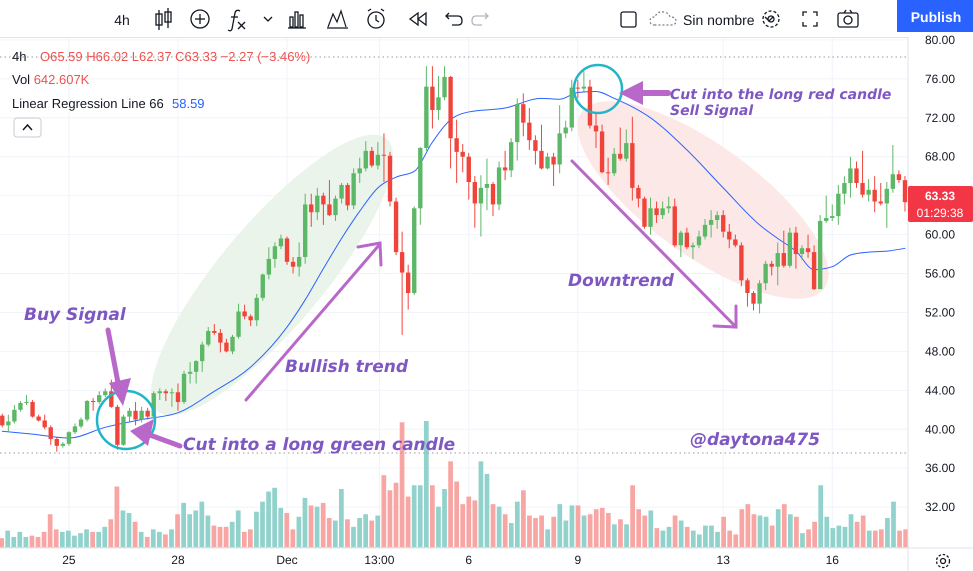  Describe the element at coordinates (347, 367) in the screenshot. I see `annotation: Bullish trend` at that location.